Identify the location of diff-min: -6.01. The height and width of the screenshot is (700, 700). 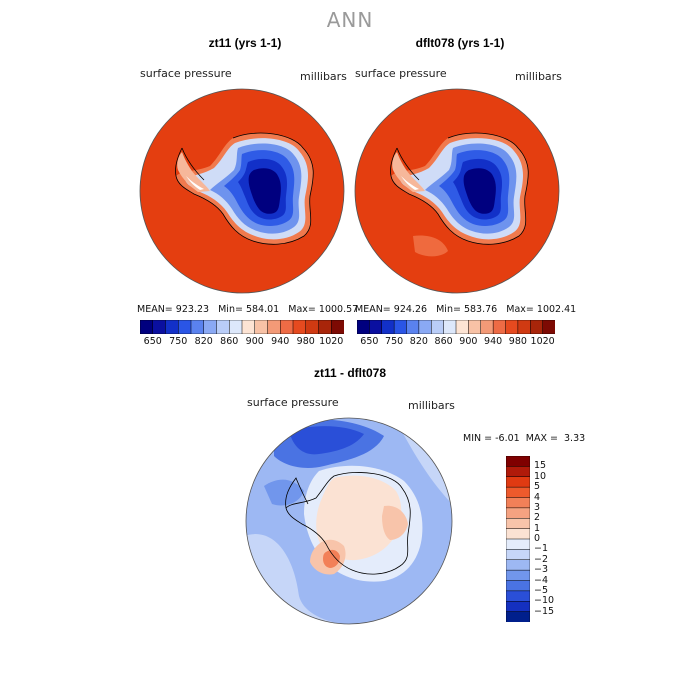
(507, 438).